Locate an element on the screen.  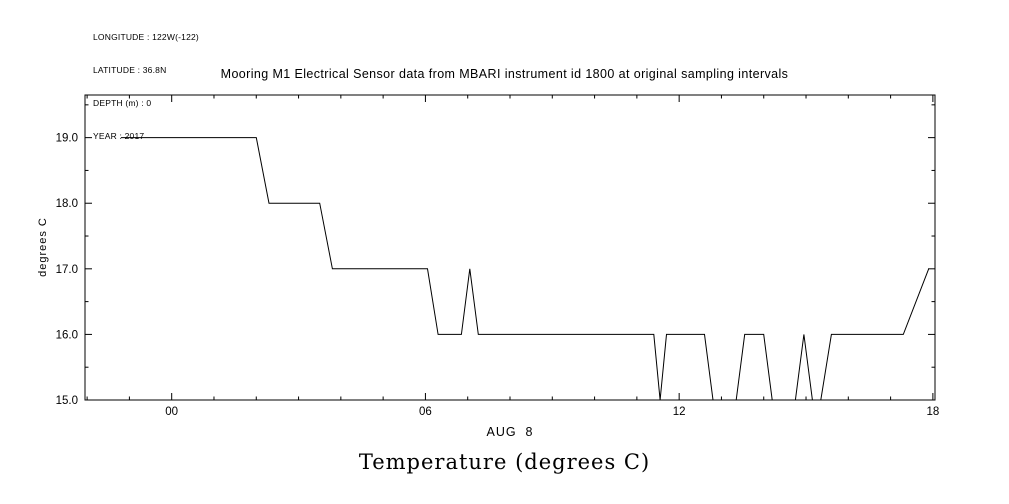
y-tick-label: 18.0 is located at coordinates (67, 204).